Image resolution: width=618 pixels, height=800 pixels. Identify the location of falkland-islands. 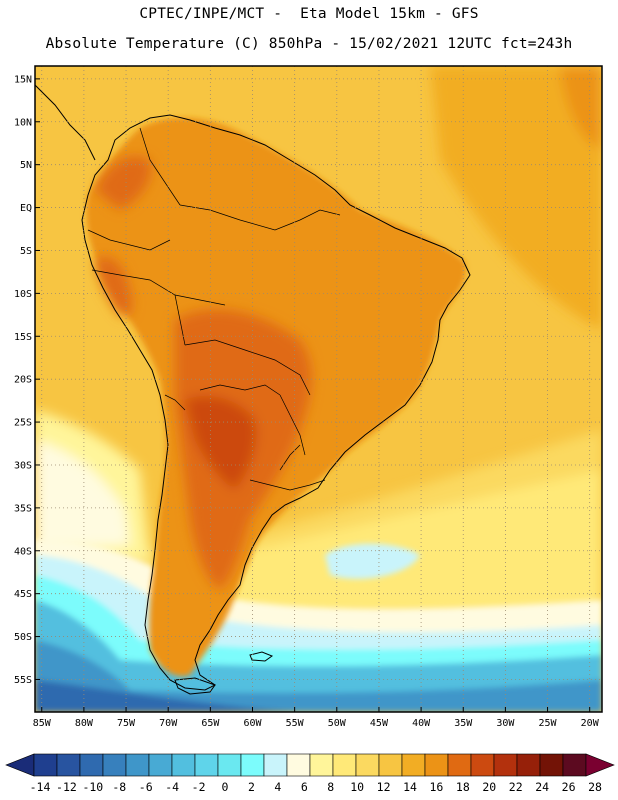
(261, 656).